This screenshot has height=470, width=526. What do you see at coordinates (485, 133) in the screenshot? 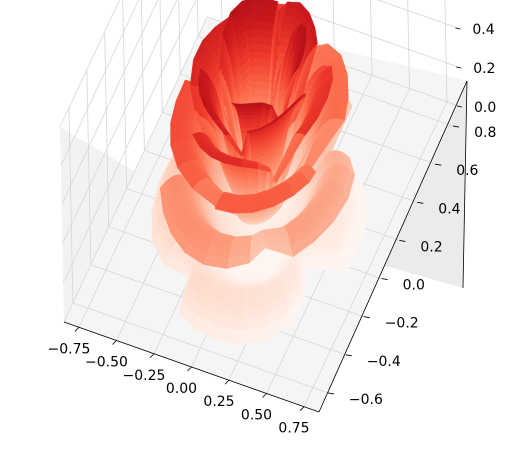
I see `y-tick-label: 0.8` at bounding box center [485, 133].